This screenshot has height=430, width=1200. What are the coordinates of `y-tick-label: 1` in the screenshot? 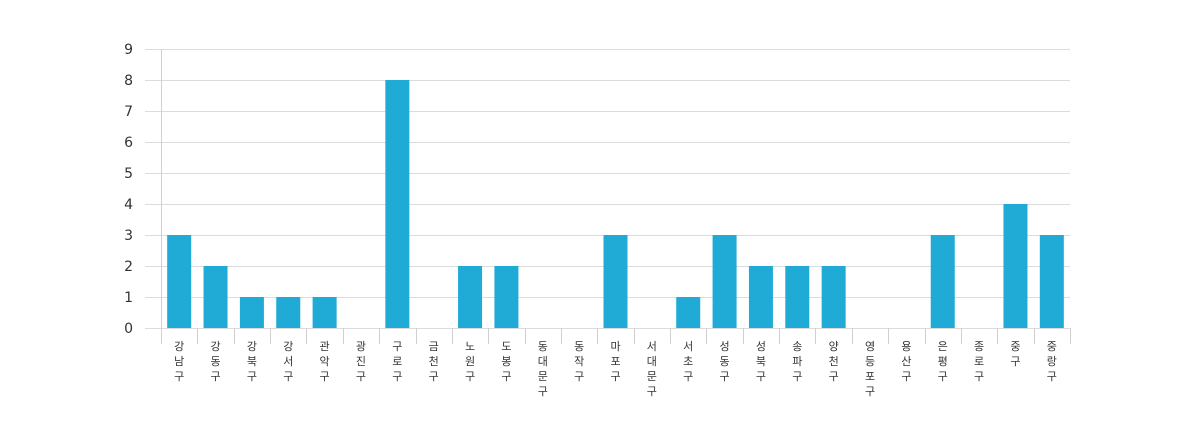 It's located at (128, 298).